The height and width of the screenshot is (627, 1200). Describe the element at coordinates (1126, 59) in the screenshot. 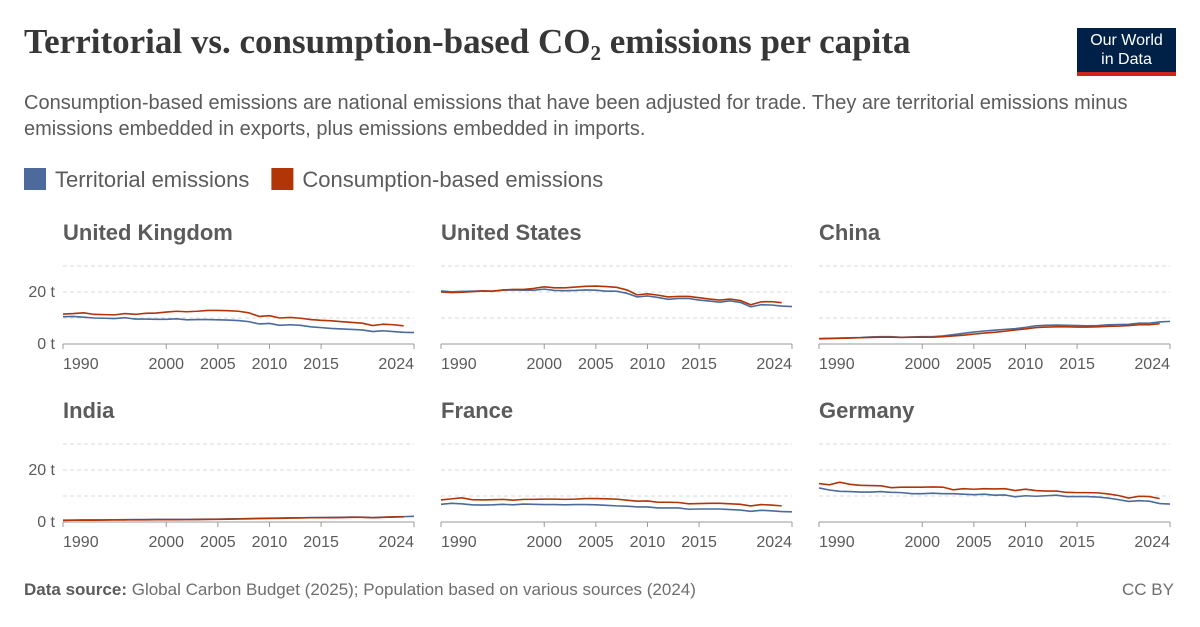

I see `logo-line: in Data` at that location.